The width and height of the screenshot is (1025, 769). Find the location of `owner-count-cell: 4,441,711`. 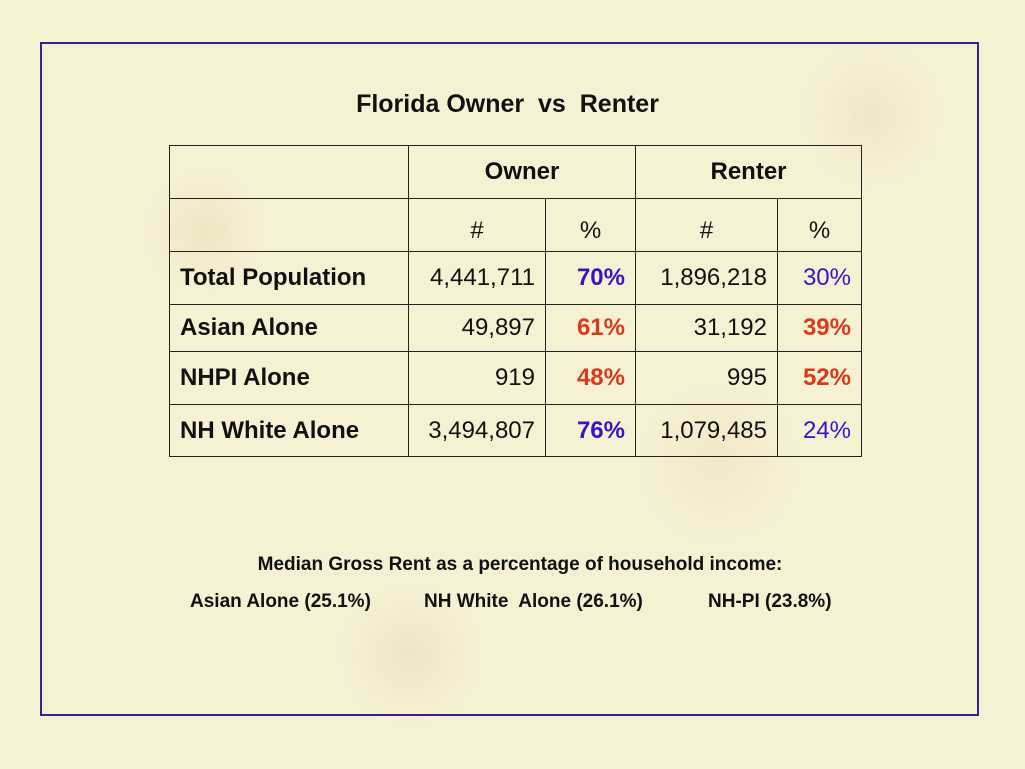

owner-count-cell: 4,441,711 is located at coordinates (477, 278).